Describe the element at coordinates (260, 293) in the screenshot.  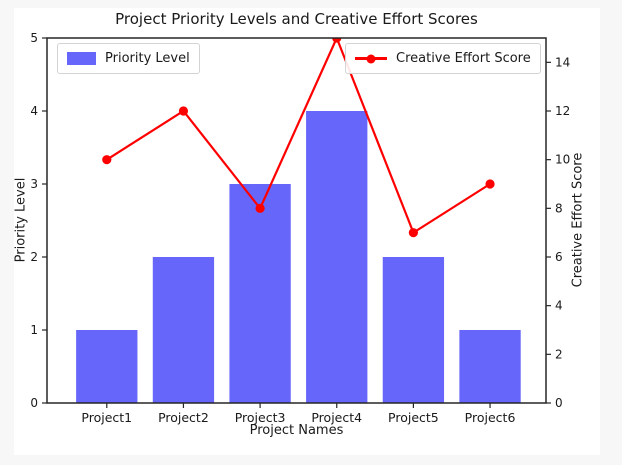
I see `bar-Project3` at that location.